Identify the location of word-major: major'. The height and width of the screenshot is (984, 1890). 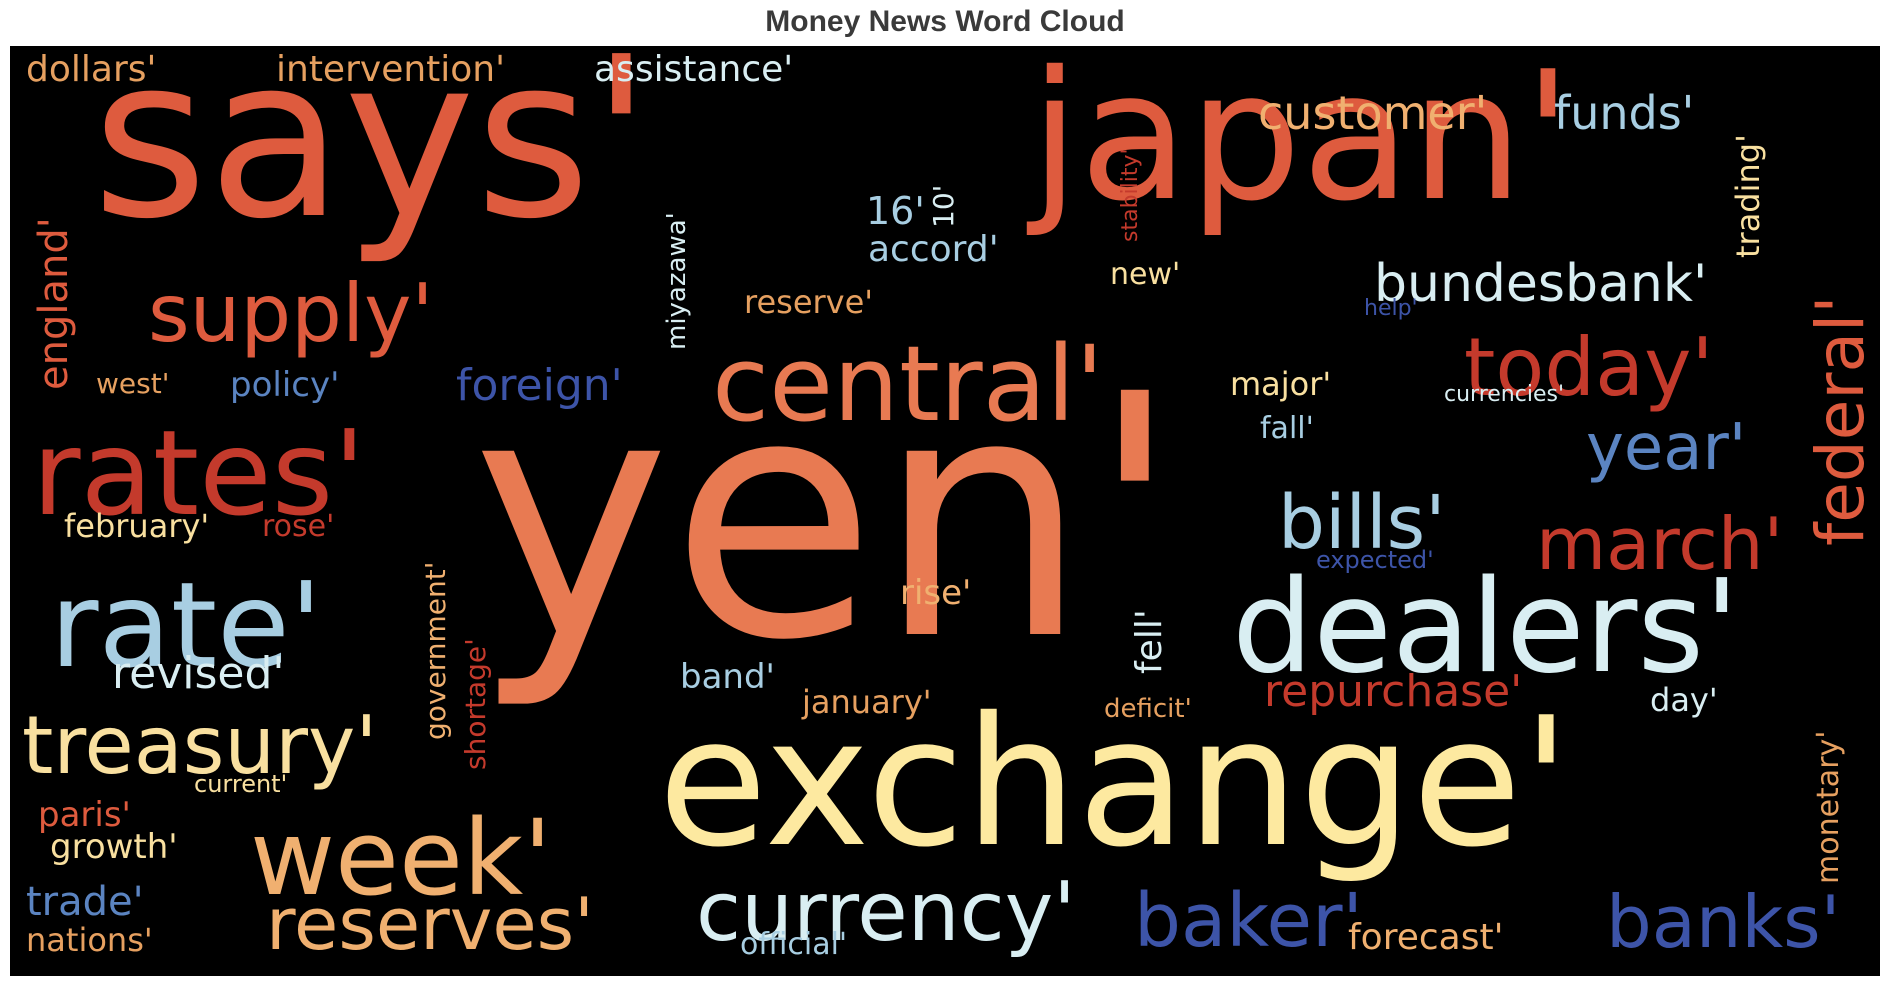
(1281, 384).